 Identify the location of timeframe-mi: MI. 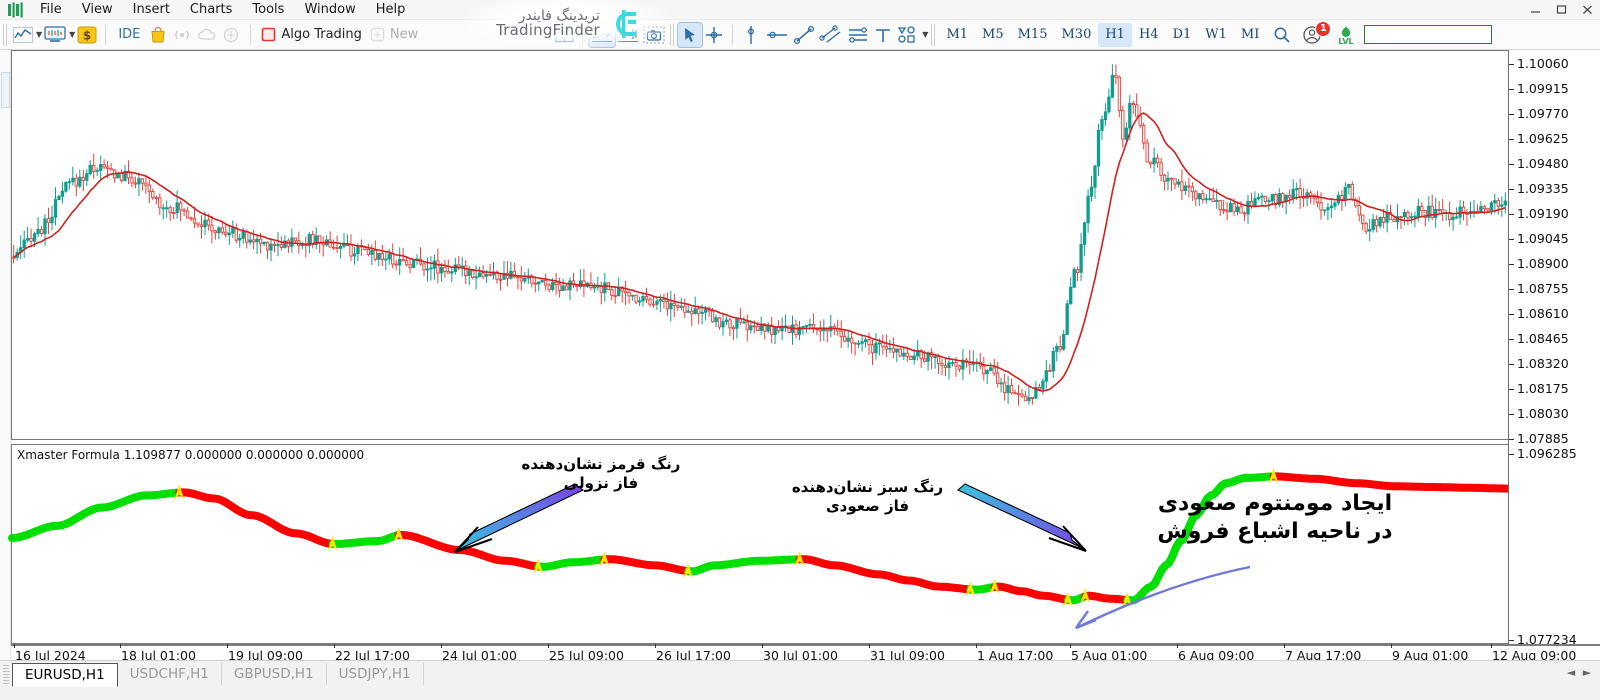
(1250, 34).